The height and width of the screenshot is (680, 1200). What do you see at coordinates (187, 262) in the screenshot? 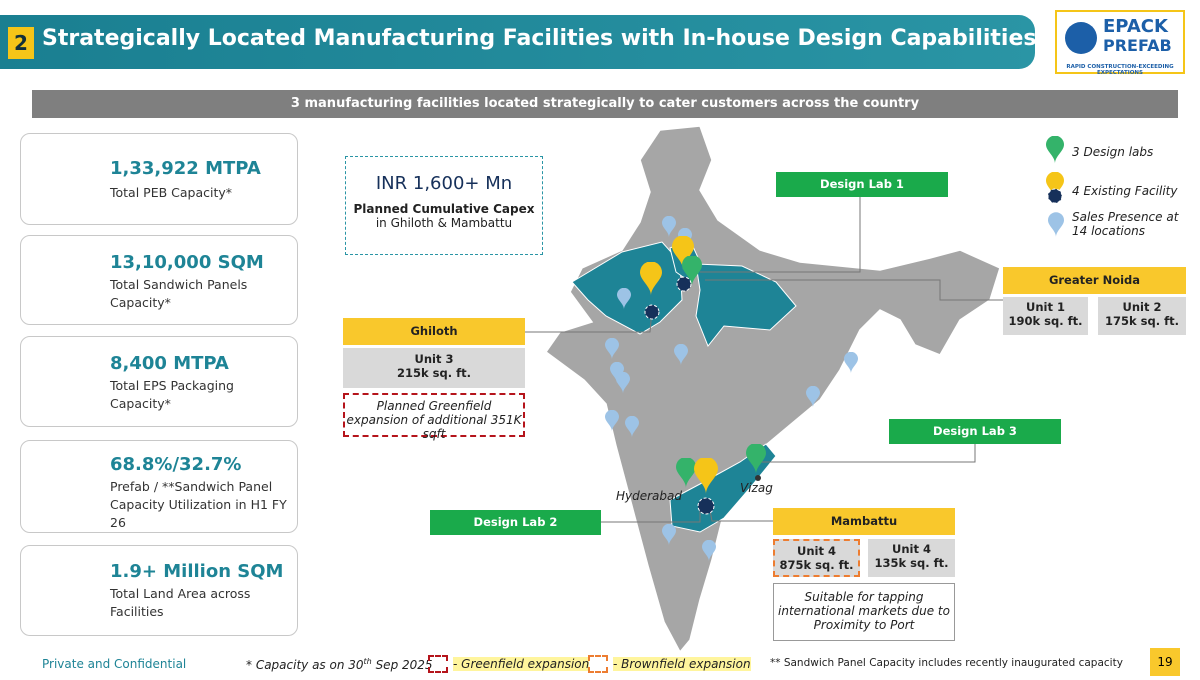
I see `kpi-value: 13,10,000 SQM` at bounding box center [187, 262].